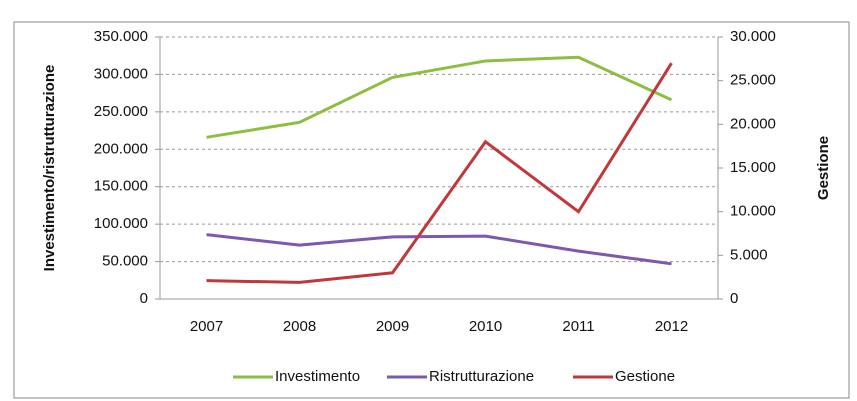 This screenshot has height=401, width=857. I want to click on y-tick-label: 150.000, so click(121, 186).